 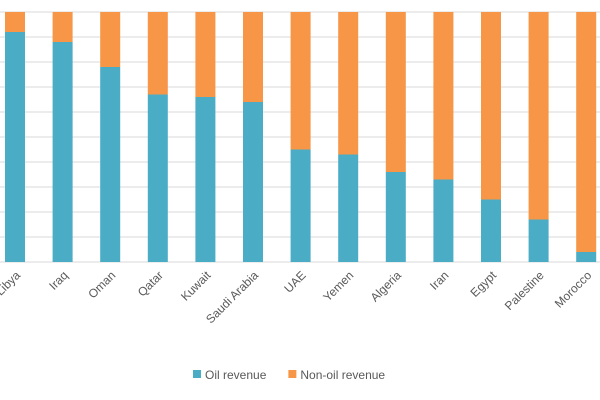 What do you see at coordinates (236, 375) in the screenshot?
I see `legend-label: Oil revenue` at bounding box center [236, 375].